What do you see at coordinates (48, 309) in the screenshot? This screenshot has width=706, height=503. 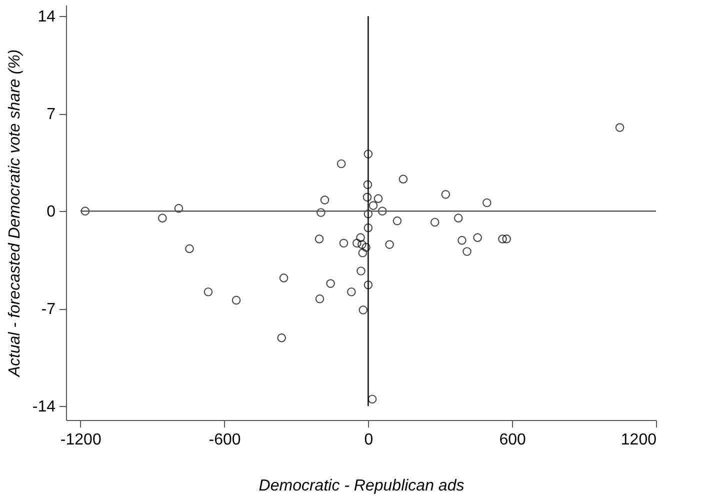 I see `y-tick-label: -7` at bounding box center [48, 309].